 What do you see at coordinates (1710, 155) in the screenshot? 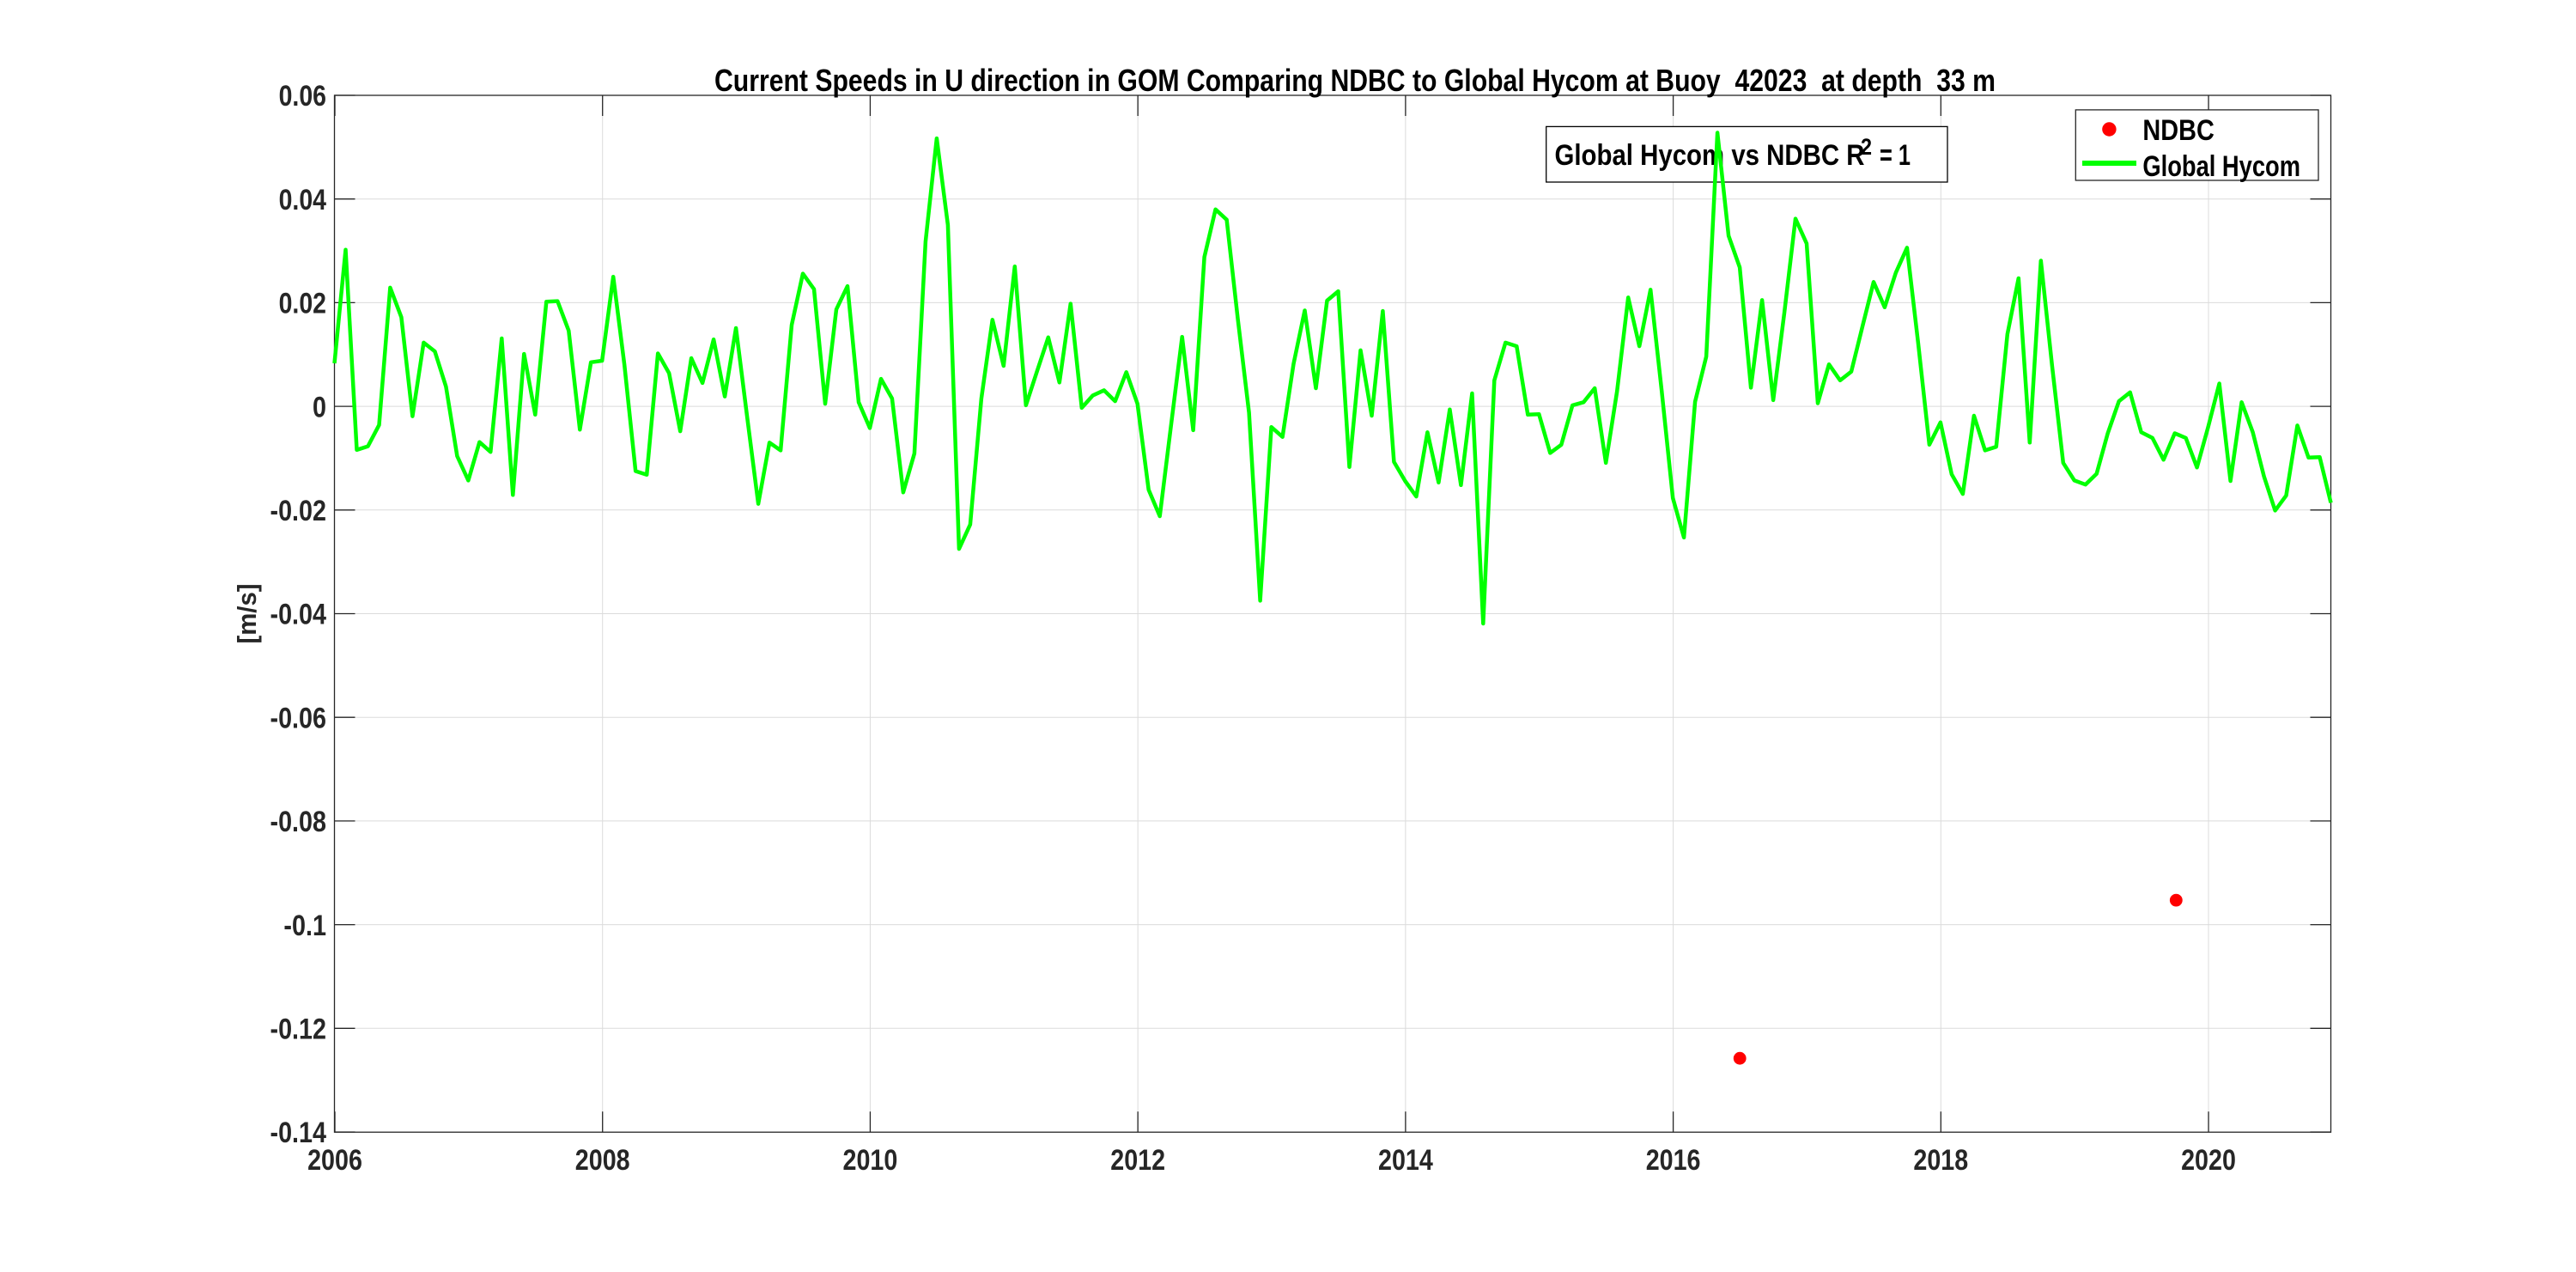
I see `svg-text: Global Hycom vs NDBC R` at bounding box center [1710, 155].